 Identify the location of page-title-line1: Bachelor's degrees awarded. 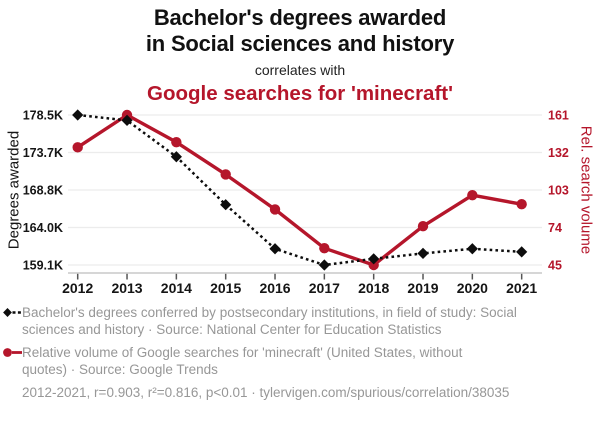
(300, 17).